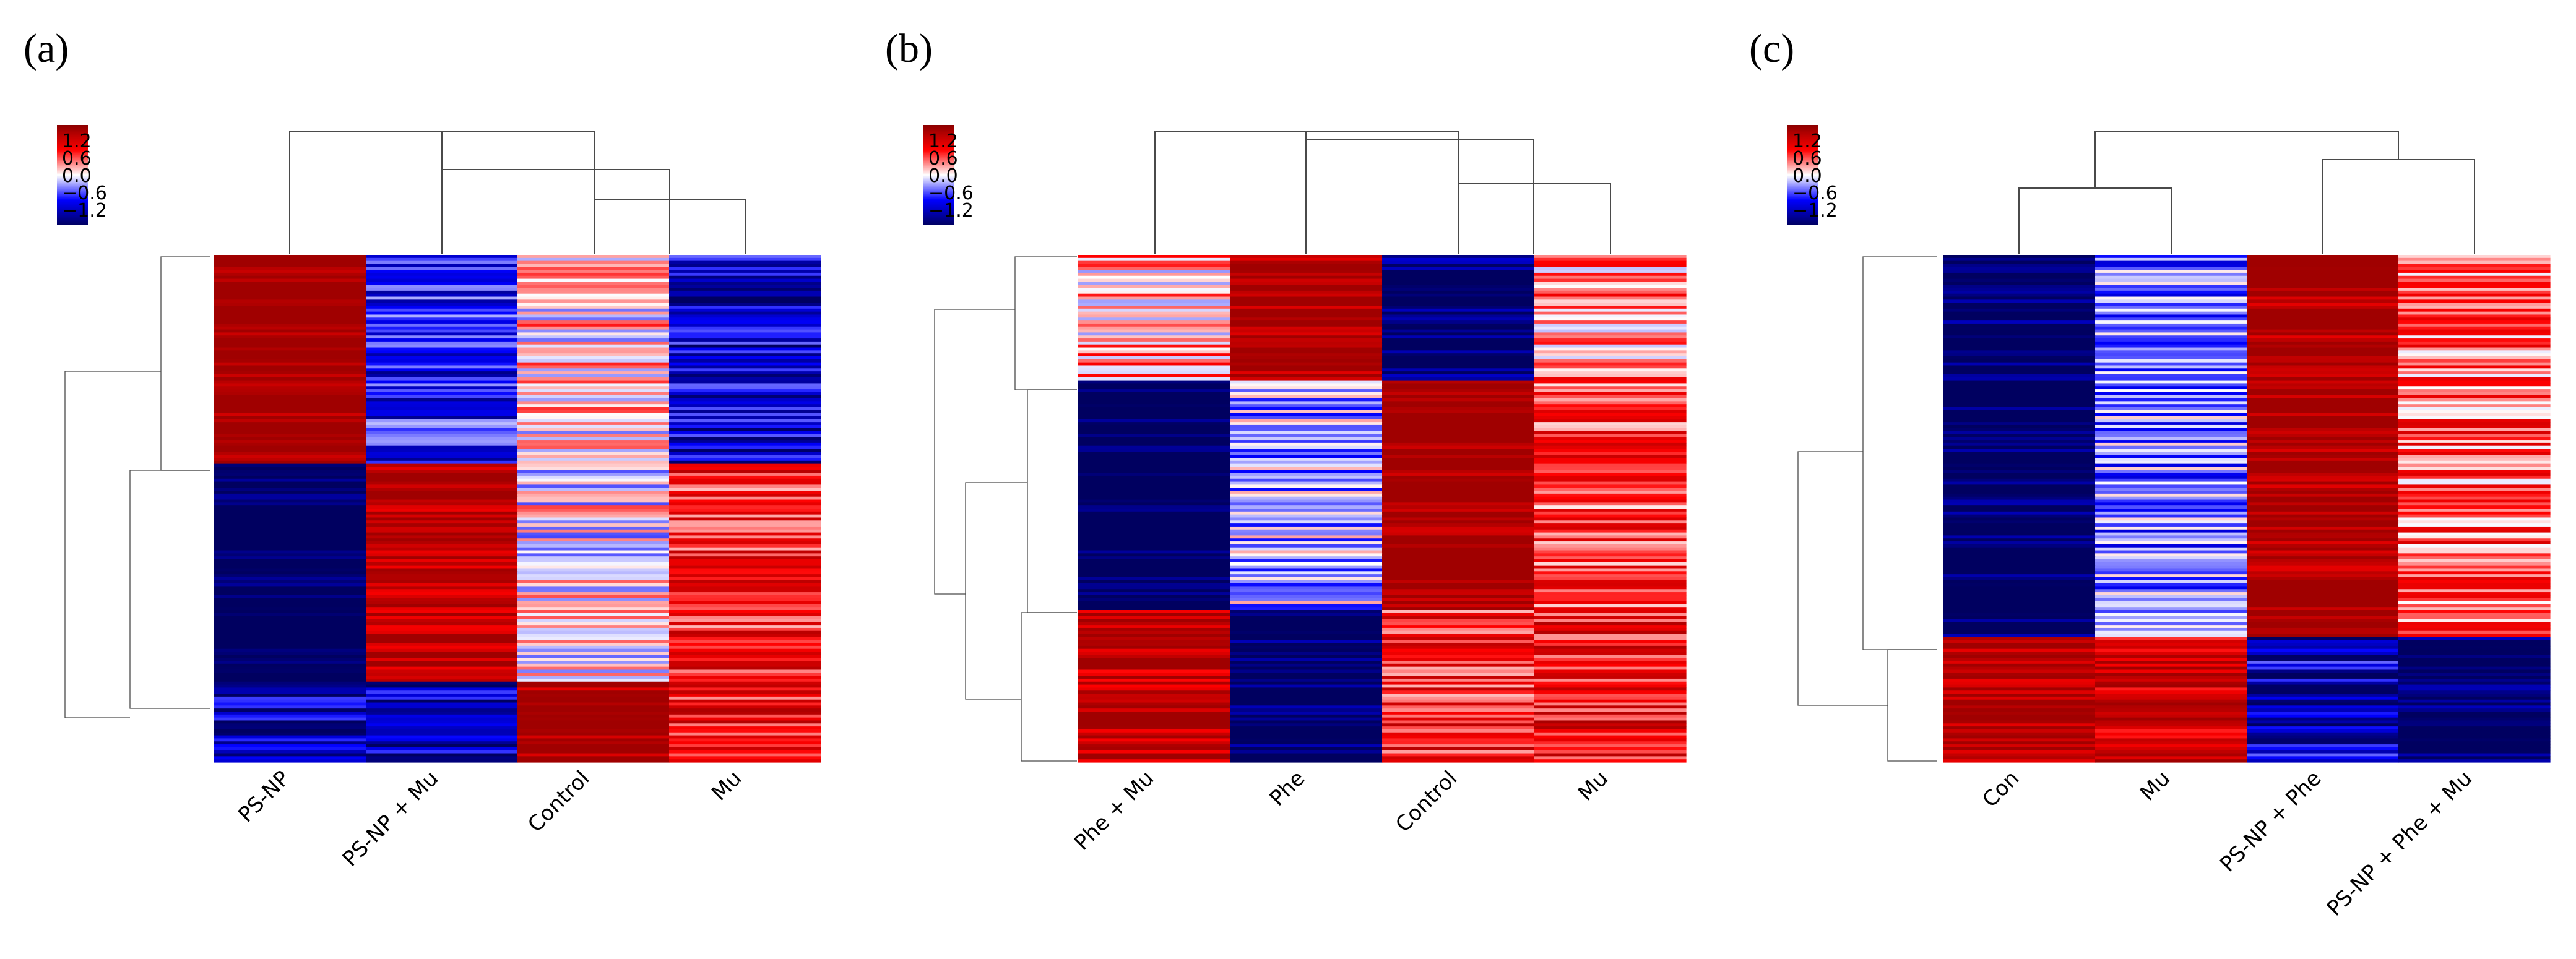  What do you see at coordinates (1382, 192) in the screenshot?
I see `column-dendrogram` at bounding box center [1382, 192].